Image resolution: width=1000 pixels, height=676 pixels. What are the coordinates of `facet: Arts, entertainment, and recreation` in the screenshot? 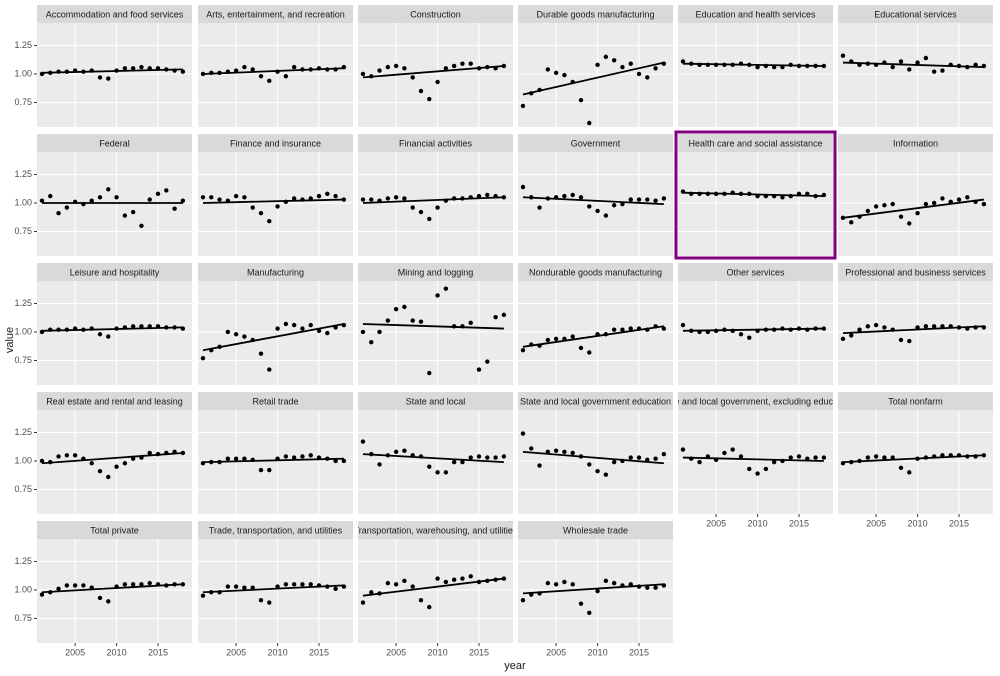 It's located at (275, 66).